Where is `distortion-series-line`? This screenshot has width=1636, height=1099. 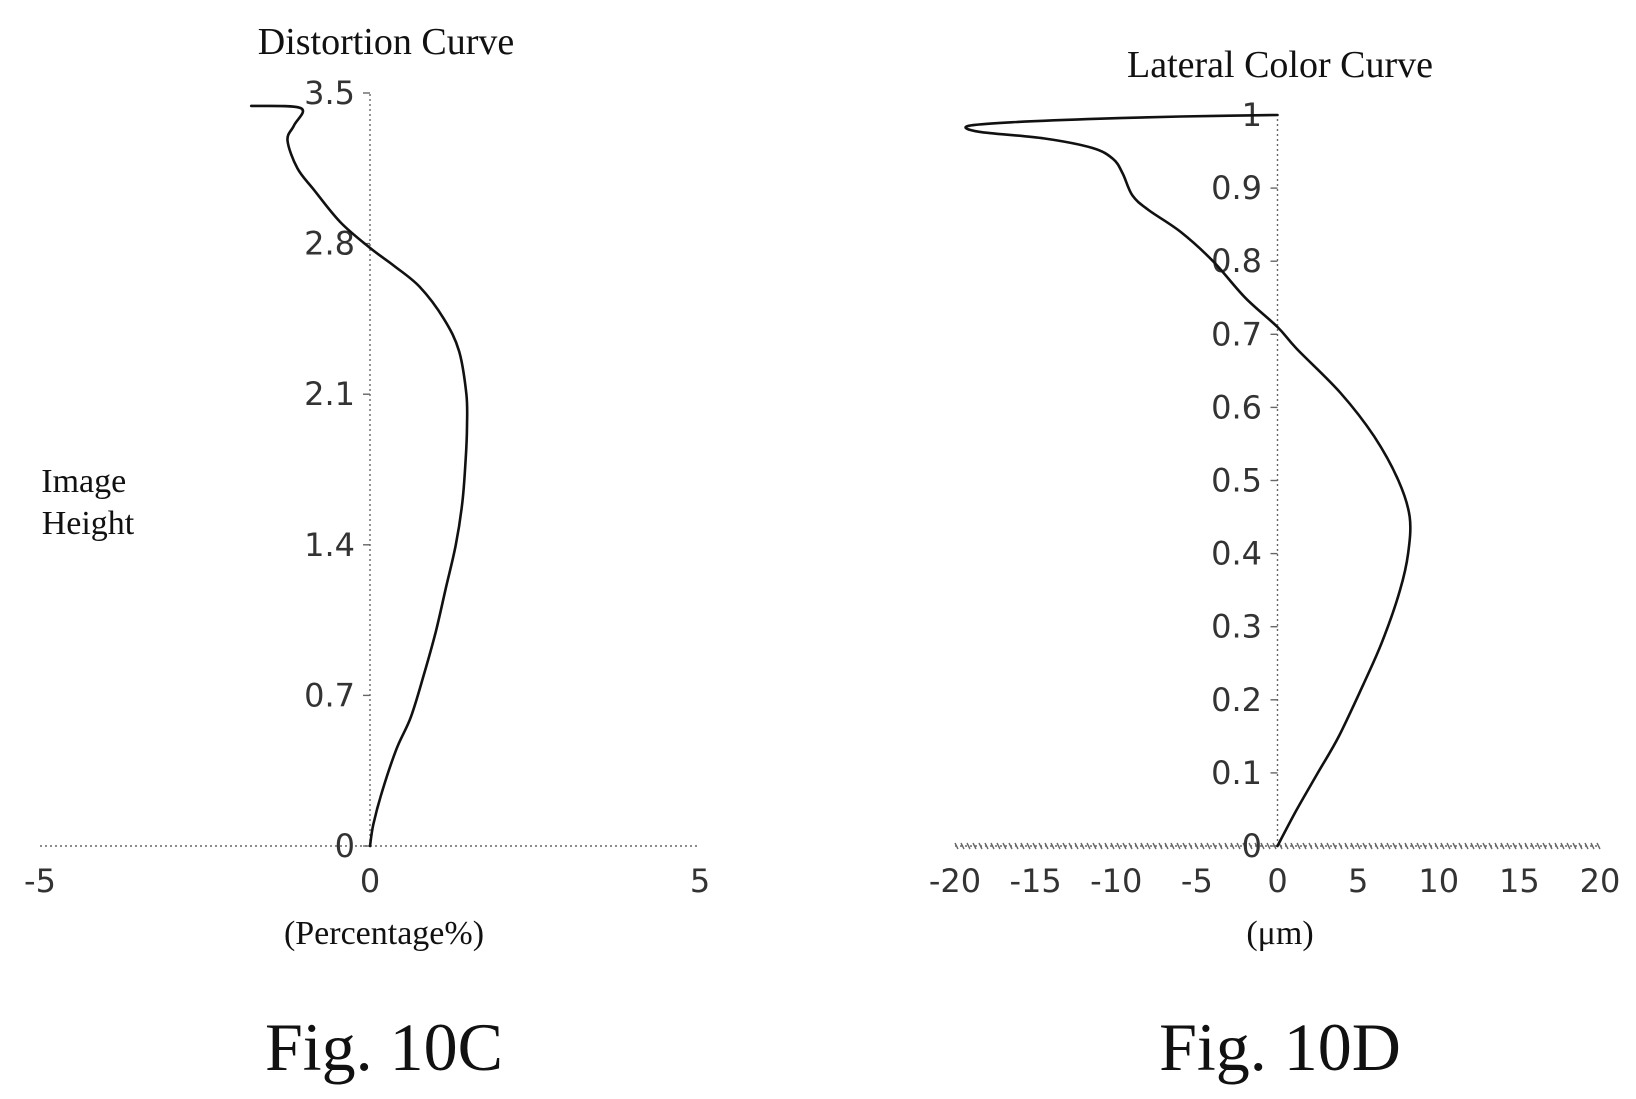
distortion-series-line is located at coordinates (359, 476).